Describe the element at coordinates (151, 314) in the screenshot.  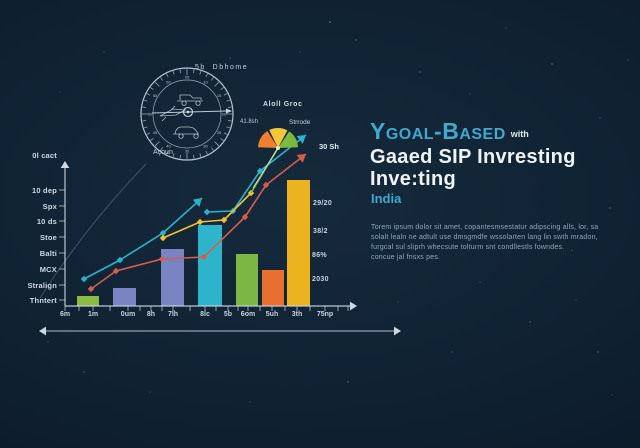
I see `x-axis-label: 8h` at that location.